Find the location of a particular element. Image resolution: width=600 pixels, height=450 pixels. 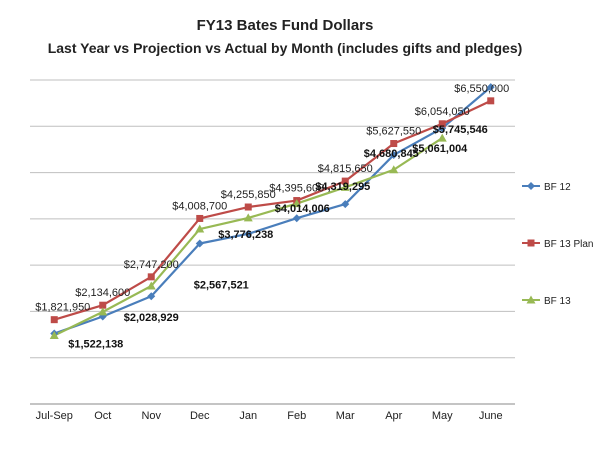

data-label-bf12: $2,028,929 is located at coordinates (151, 318).